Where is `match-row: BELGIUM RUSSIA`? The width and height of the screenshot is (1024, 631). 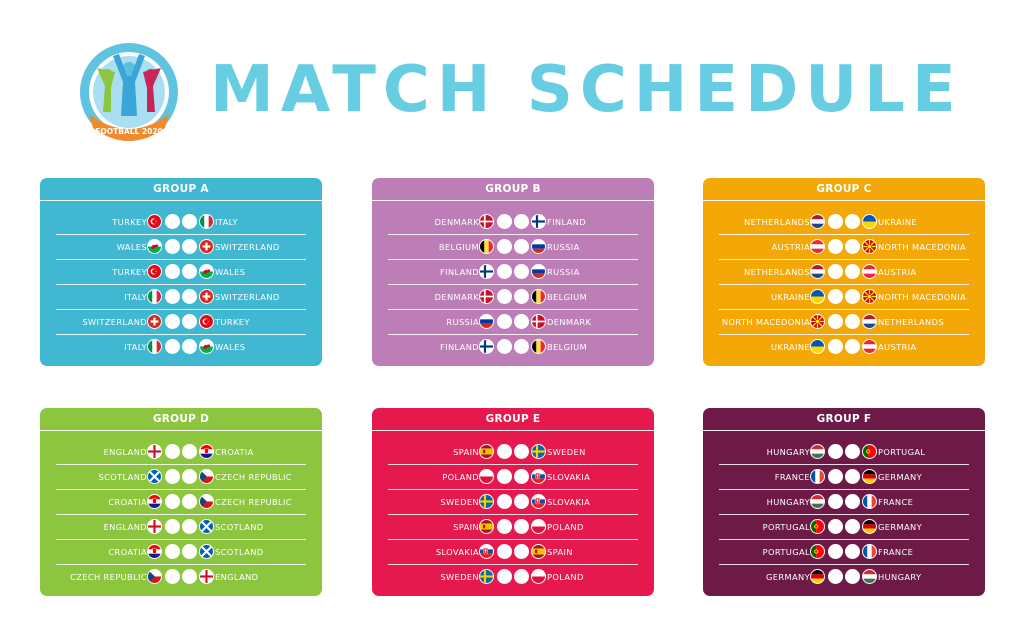
match-row: BELGIUM RUSSIA is located at coordinates (513, 247).